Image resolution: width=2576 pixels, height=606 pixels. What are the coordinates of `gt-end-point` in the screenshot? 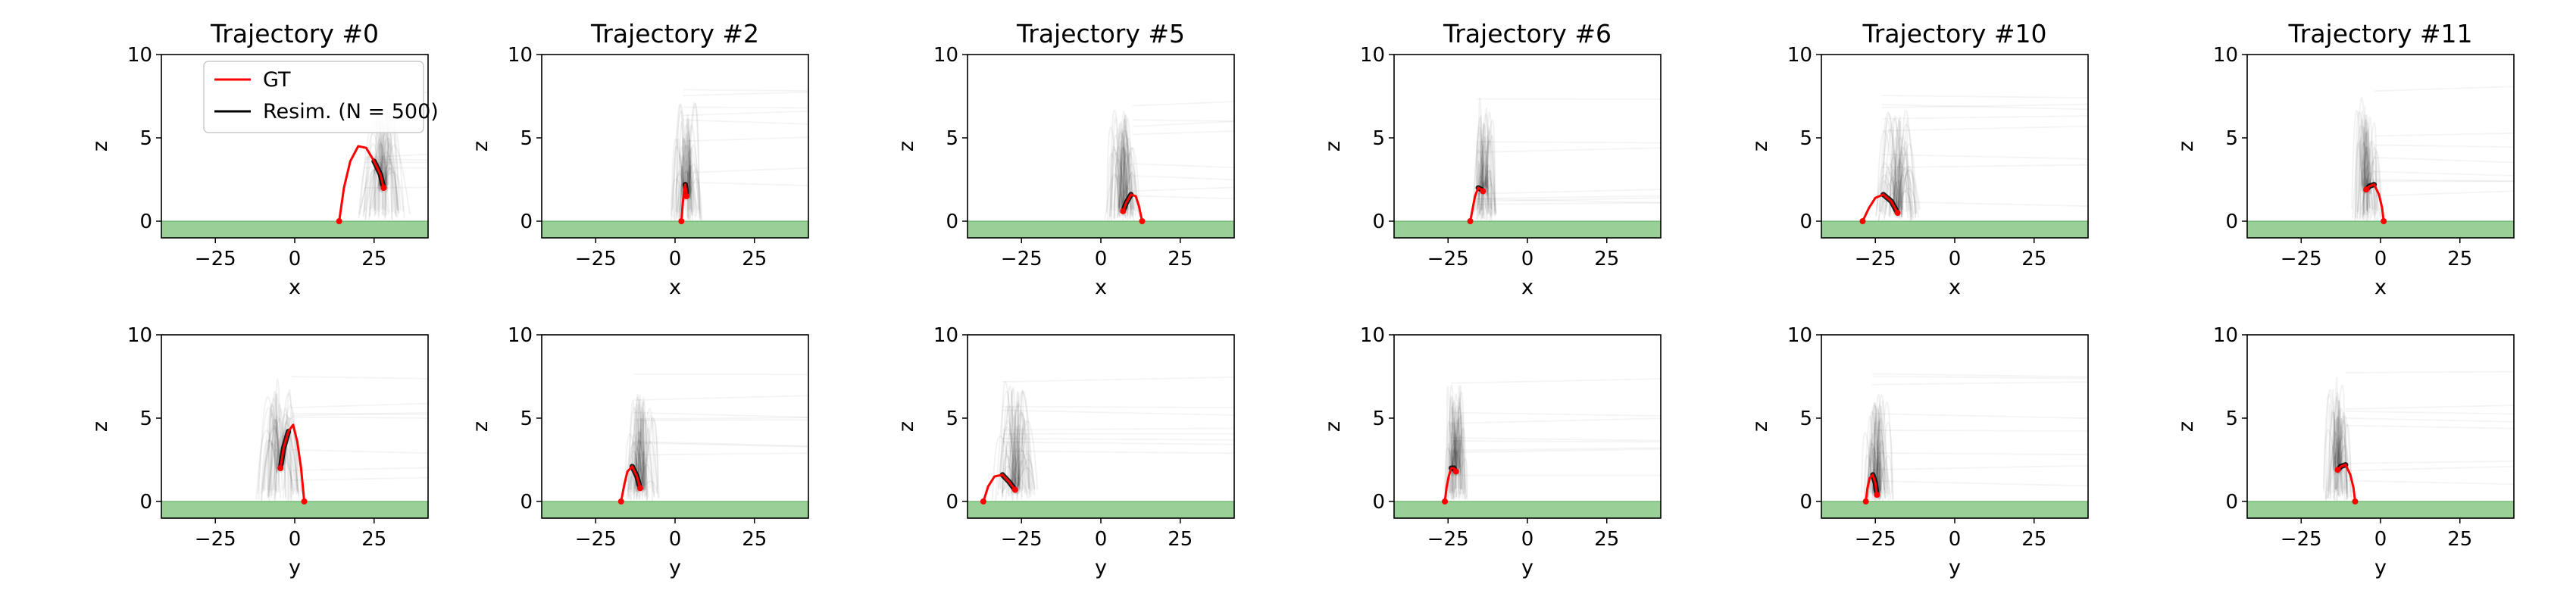 It's located at (1456, 471).